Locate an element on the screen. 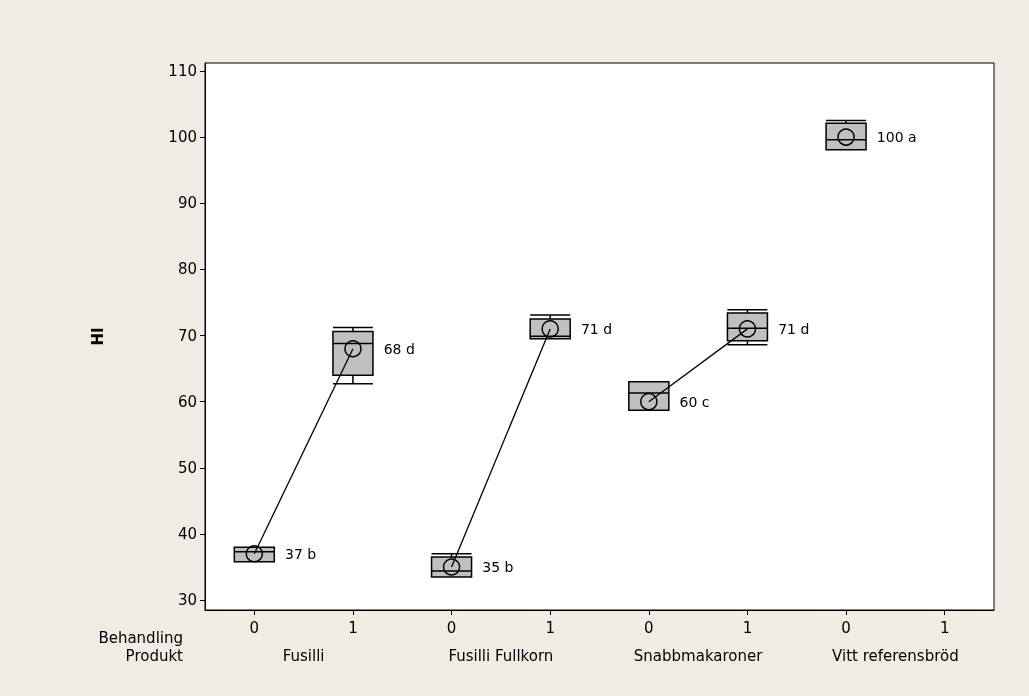  text: Vitt referensbröd is located at coordinates (895, 655).